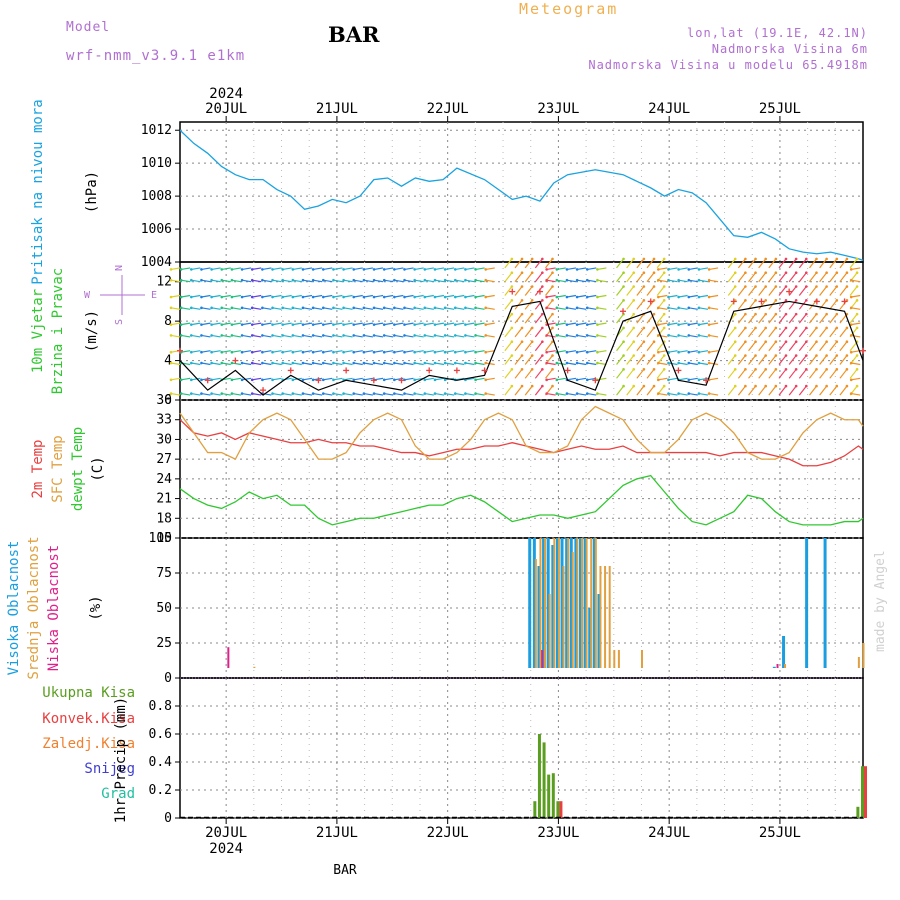 The width and height of the screenshot is (900, 900). What do you see at coordinates (337, 833) in the screenshot?
I see `bottom-day-label: 21JUL` at bounding box center [337, 833].